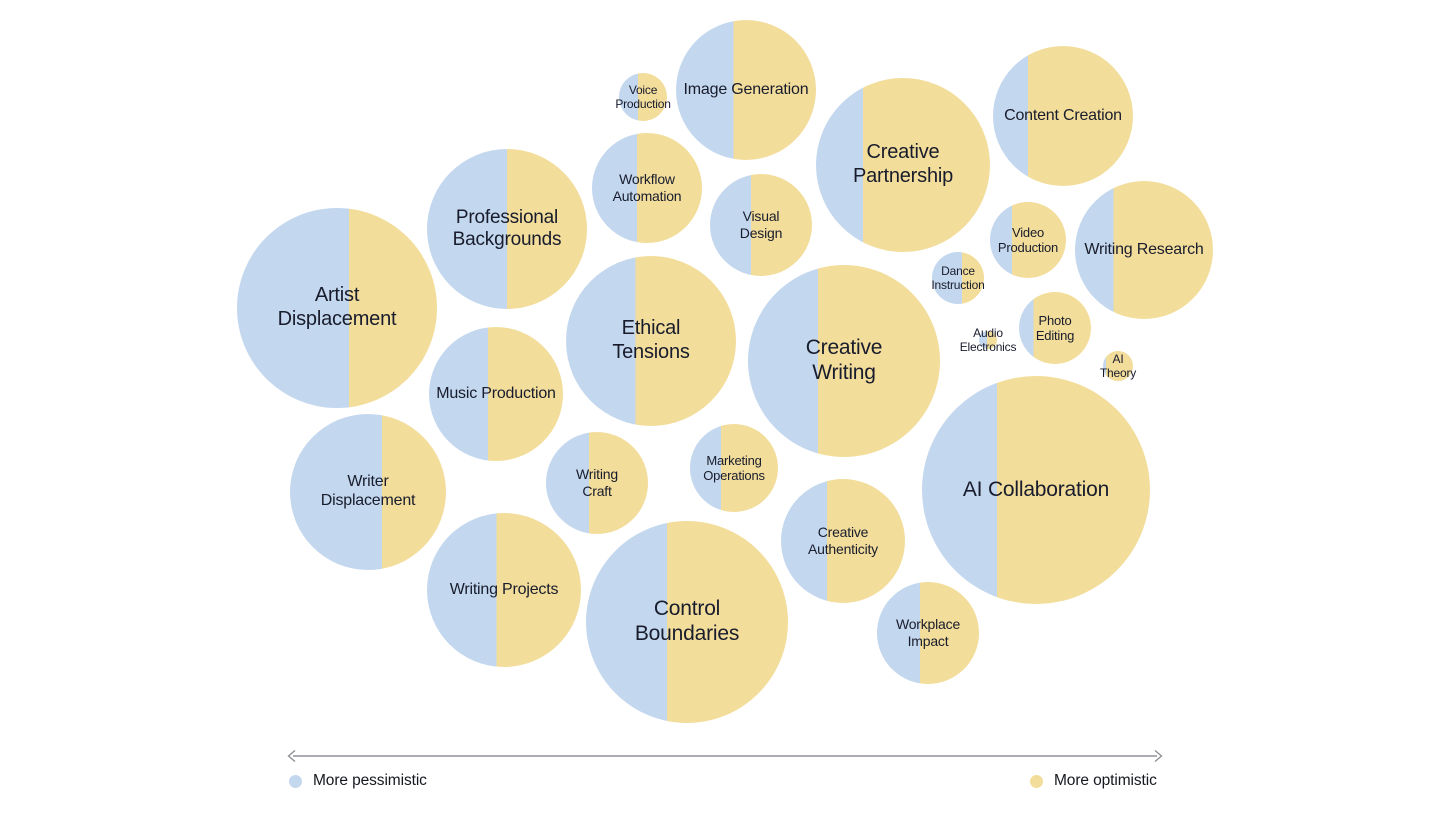 This screenshot has height=816, width=1456. I want to click on bubble-dance-instruction: Dance Instruction, so click(958, 278).